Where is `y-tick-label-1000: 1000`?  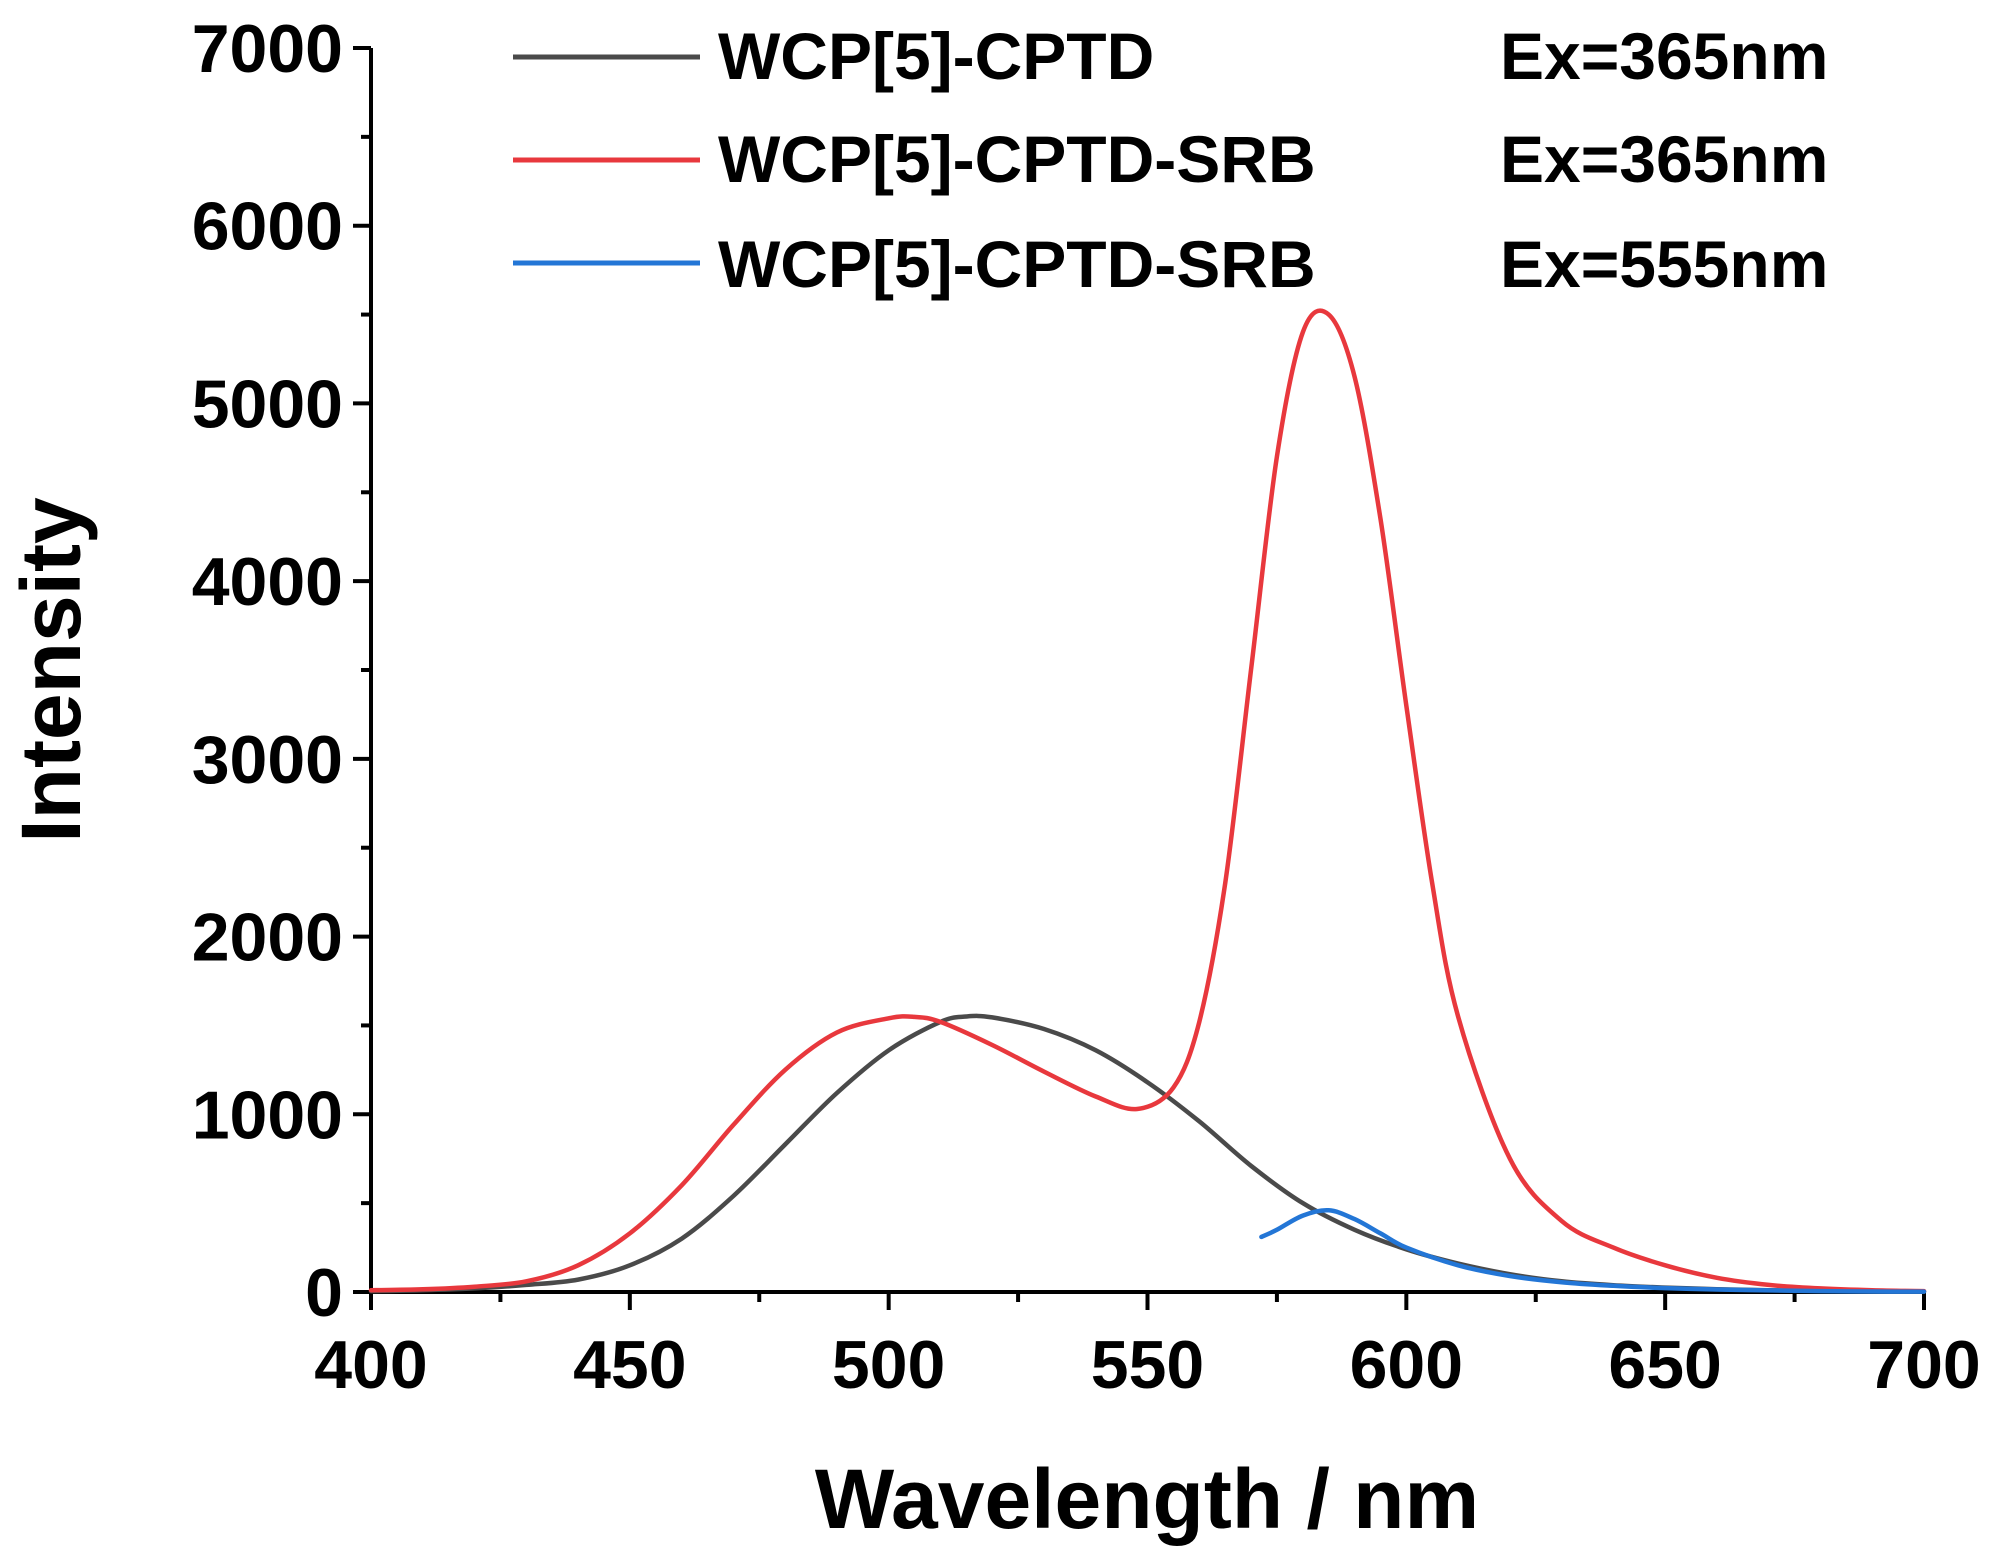
y-tick-label-1000: 1000 is located at coordinates (267, 1115).